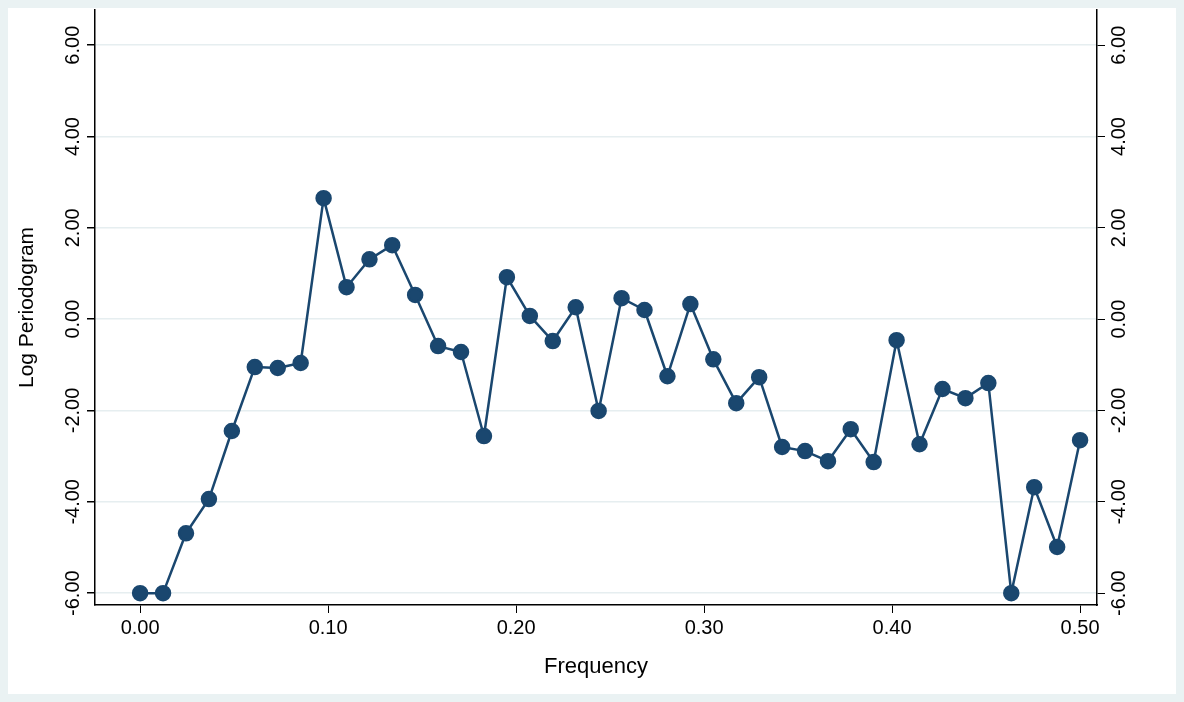 The width and height of the screenshot is (1184, 702). Describe the element at coordinates (71, 502) in the screenshot. I see `y-tick-label: -4.00` at that location.